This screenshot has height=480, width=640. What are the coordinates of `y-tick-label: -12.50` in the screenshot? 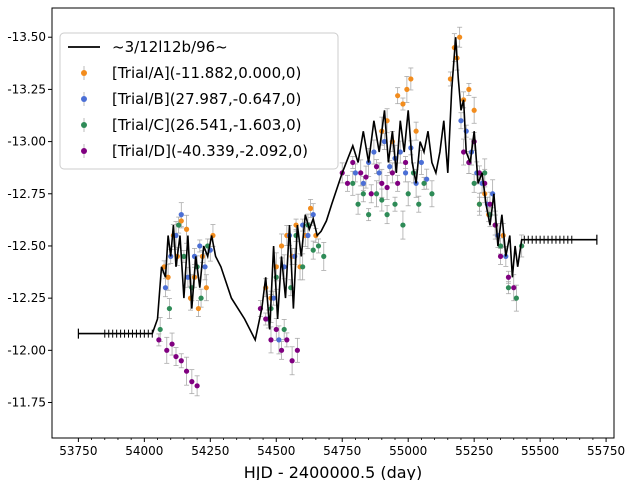 It's located at (26, 246).